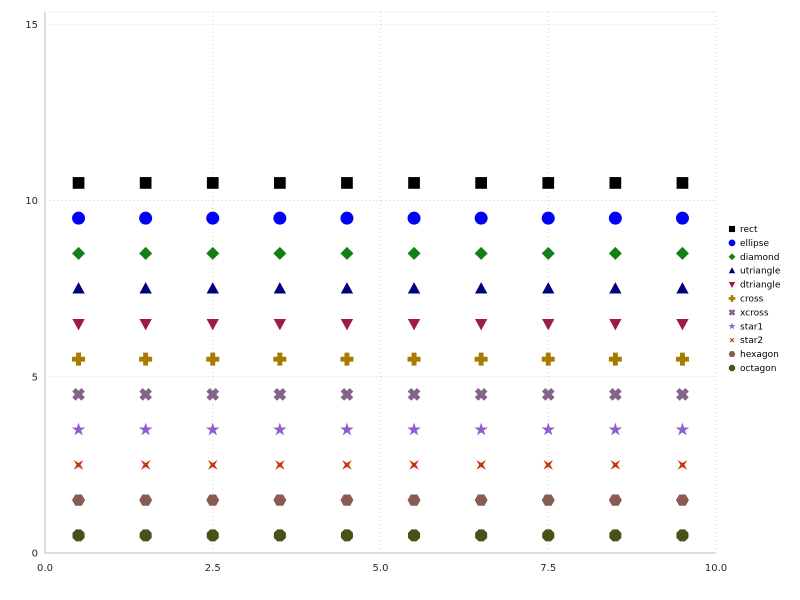  What do you see at coordinates (31, 25) in the screenshot?
I see `y-tick-label: 15` at bounding box center [31, 25].